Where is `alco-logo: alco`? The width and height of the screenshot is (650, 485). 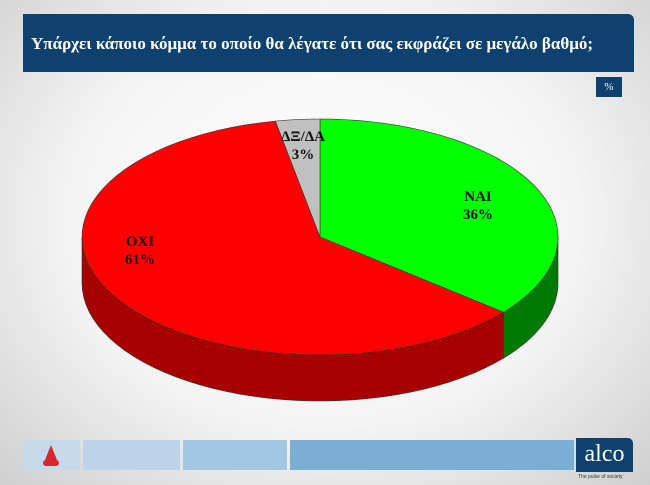 alco-logo: alco is located at coordinates (604, 455).